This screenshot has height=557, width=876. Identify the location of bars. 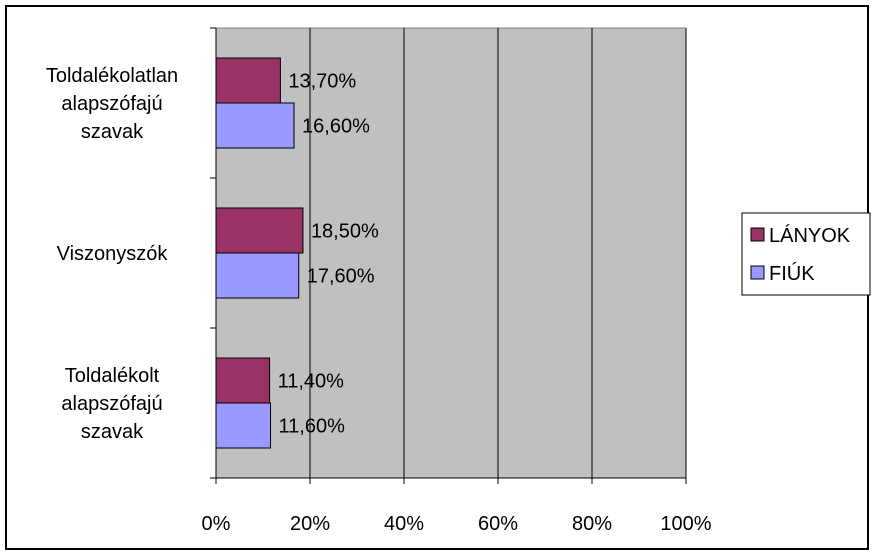
(259, 253).